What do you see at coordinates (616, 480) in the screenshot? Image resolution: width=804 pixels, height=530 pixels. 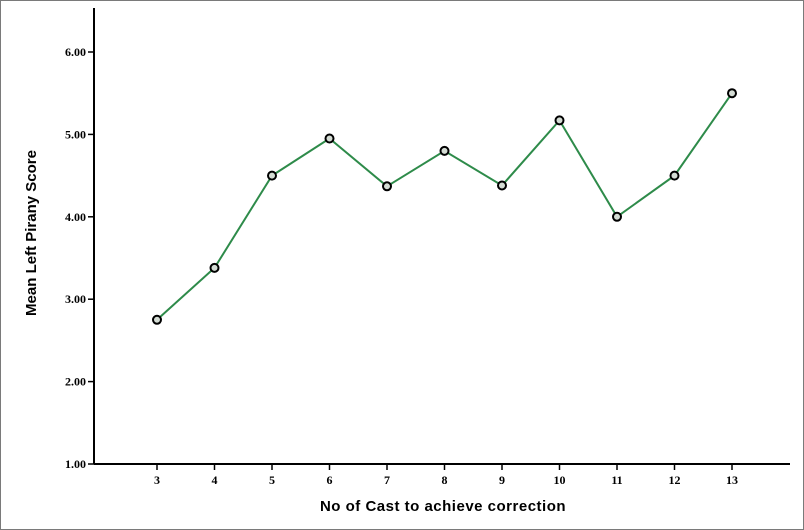 I see `x-tick-label: 11` at bounding box center [616, 480].